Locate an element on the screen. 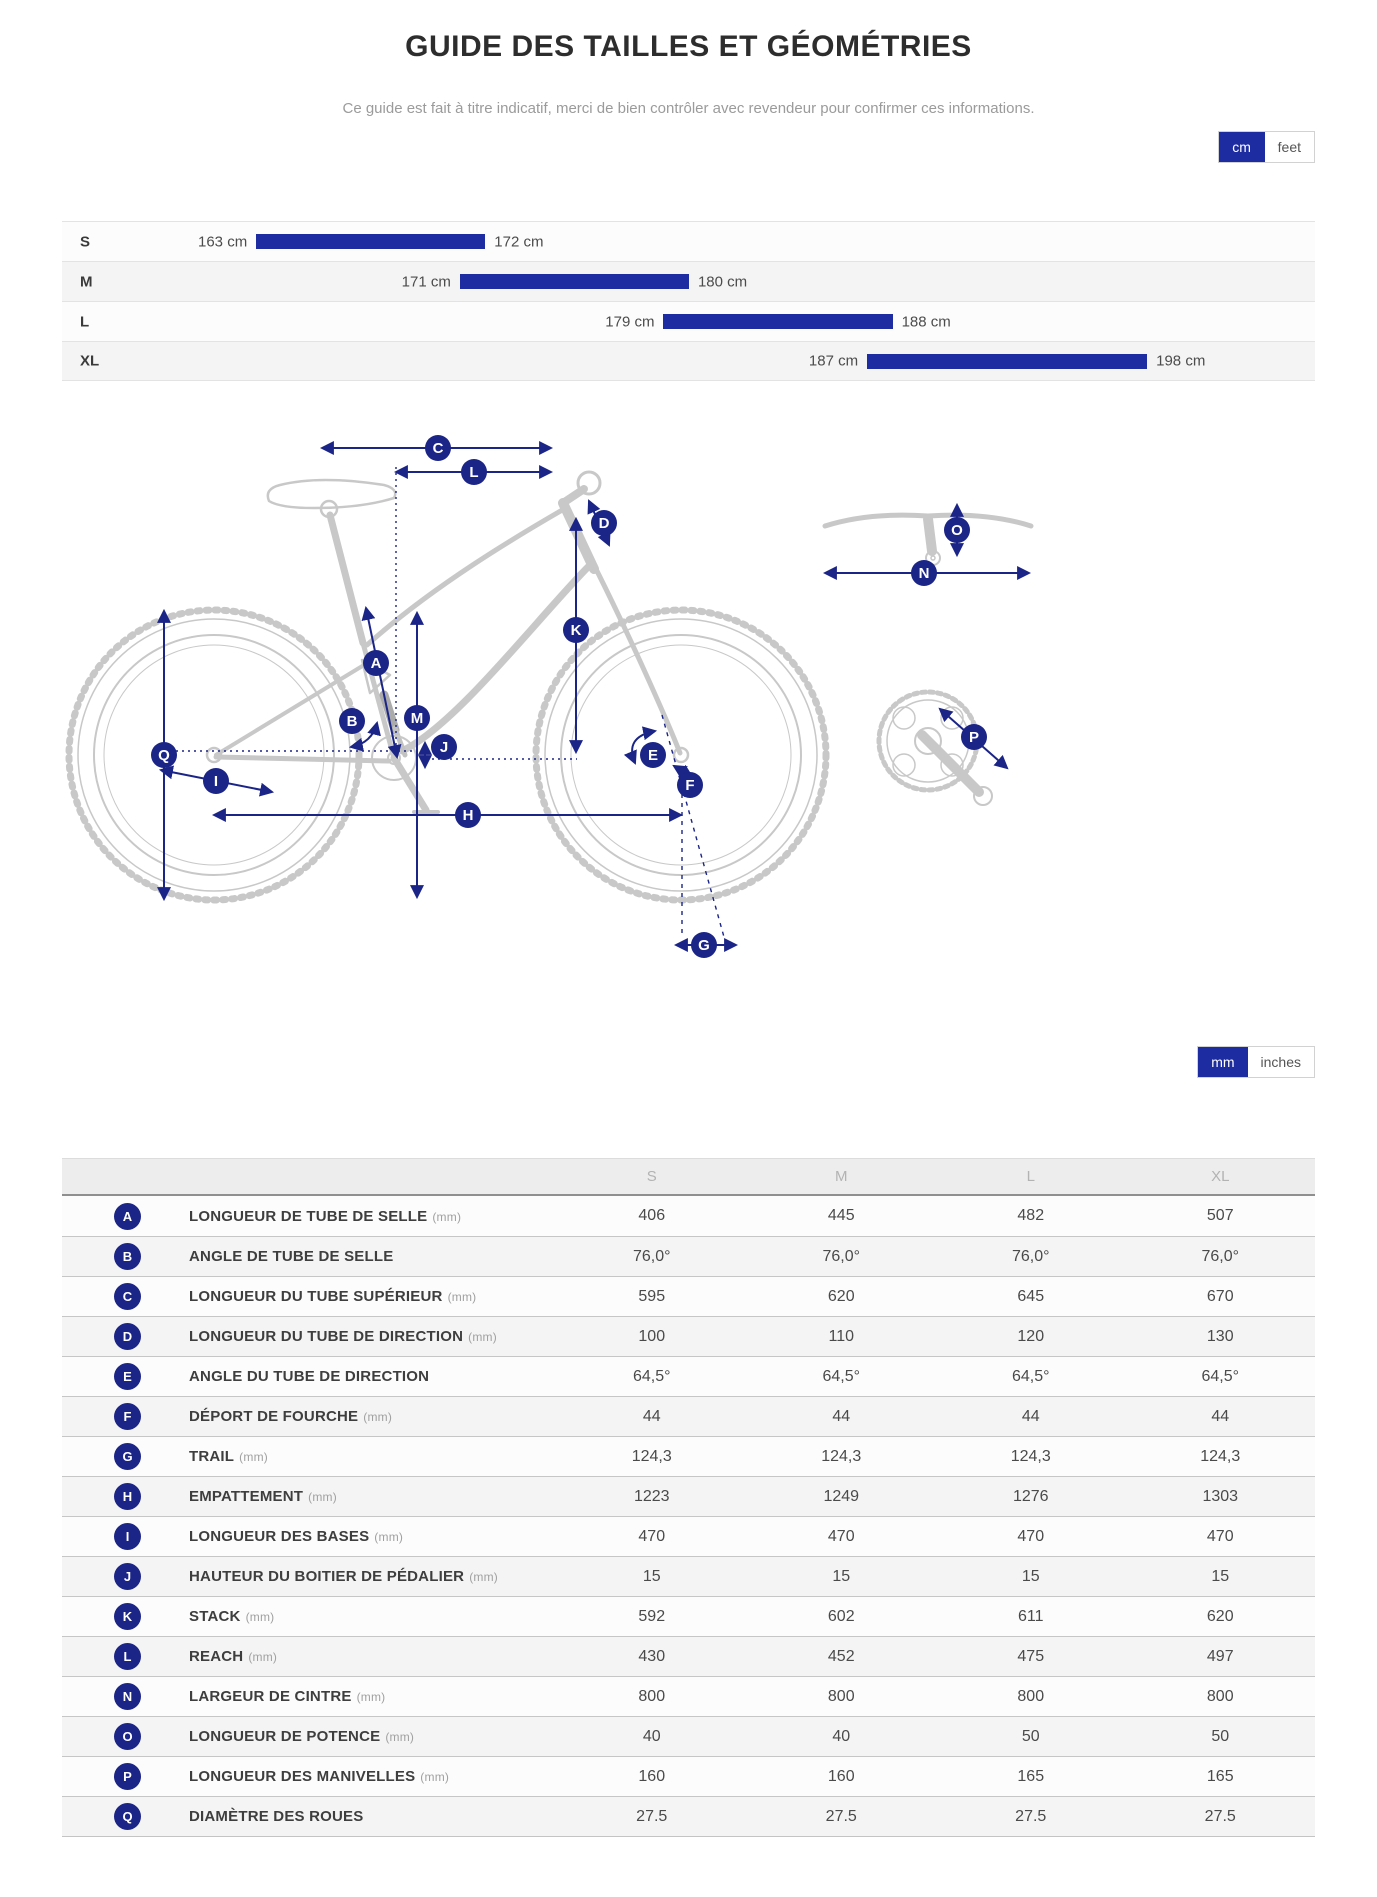  table-row-g: G TRAIL (mm) 124,3 124,3 124,3 124,3 is located at coordinates (688, 1456).